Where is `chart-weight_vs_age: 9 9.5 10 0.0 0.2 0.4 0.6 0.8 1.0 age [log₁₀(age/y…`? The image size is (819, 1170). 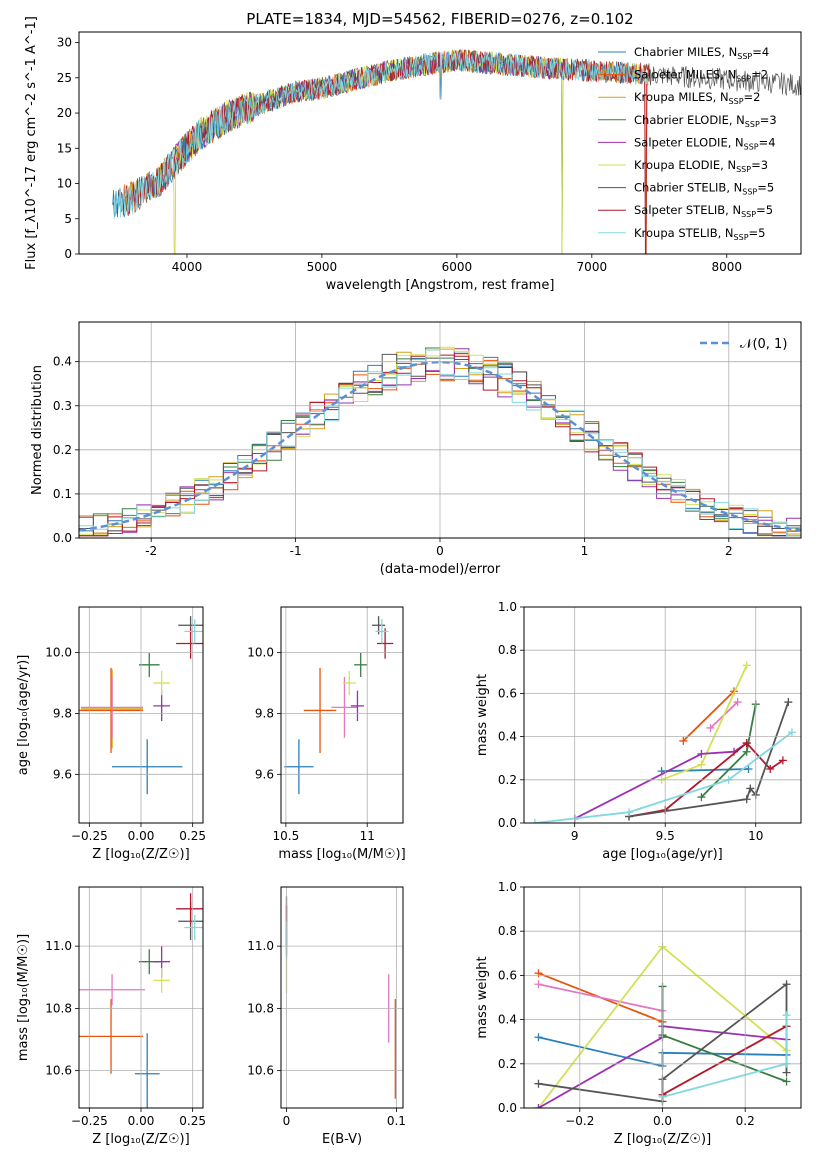
chart-weight_vs_age: 9 9.5 10 0.0 0.2 0.4 0.6 0.8 1.0 age [log₁₀(age/y… is located at coordinates (638, 731).